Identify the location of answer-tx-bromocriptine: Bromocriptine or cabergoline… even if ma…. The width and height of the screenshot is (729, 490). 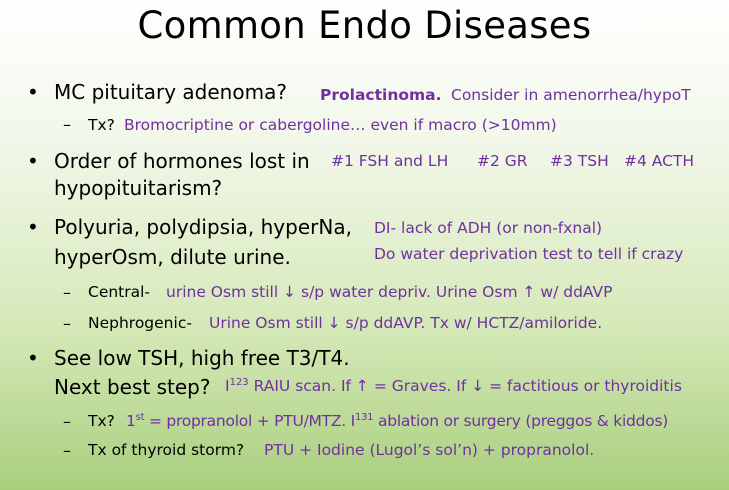
(340, 125).